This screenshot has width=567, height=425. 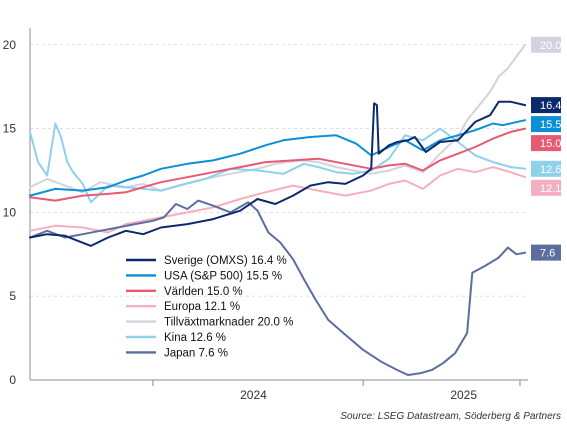 What do you see at coordinates (10, 129) in the screenshot?
I see `y-tick-label: 15` at bounding box center [10, 129].